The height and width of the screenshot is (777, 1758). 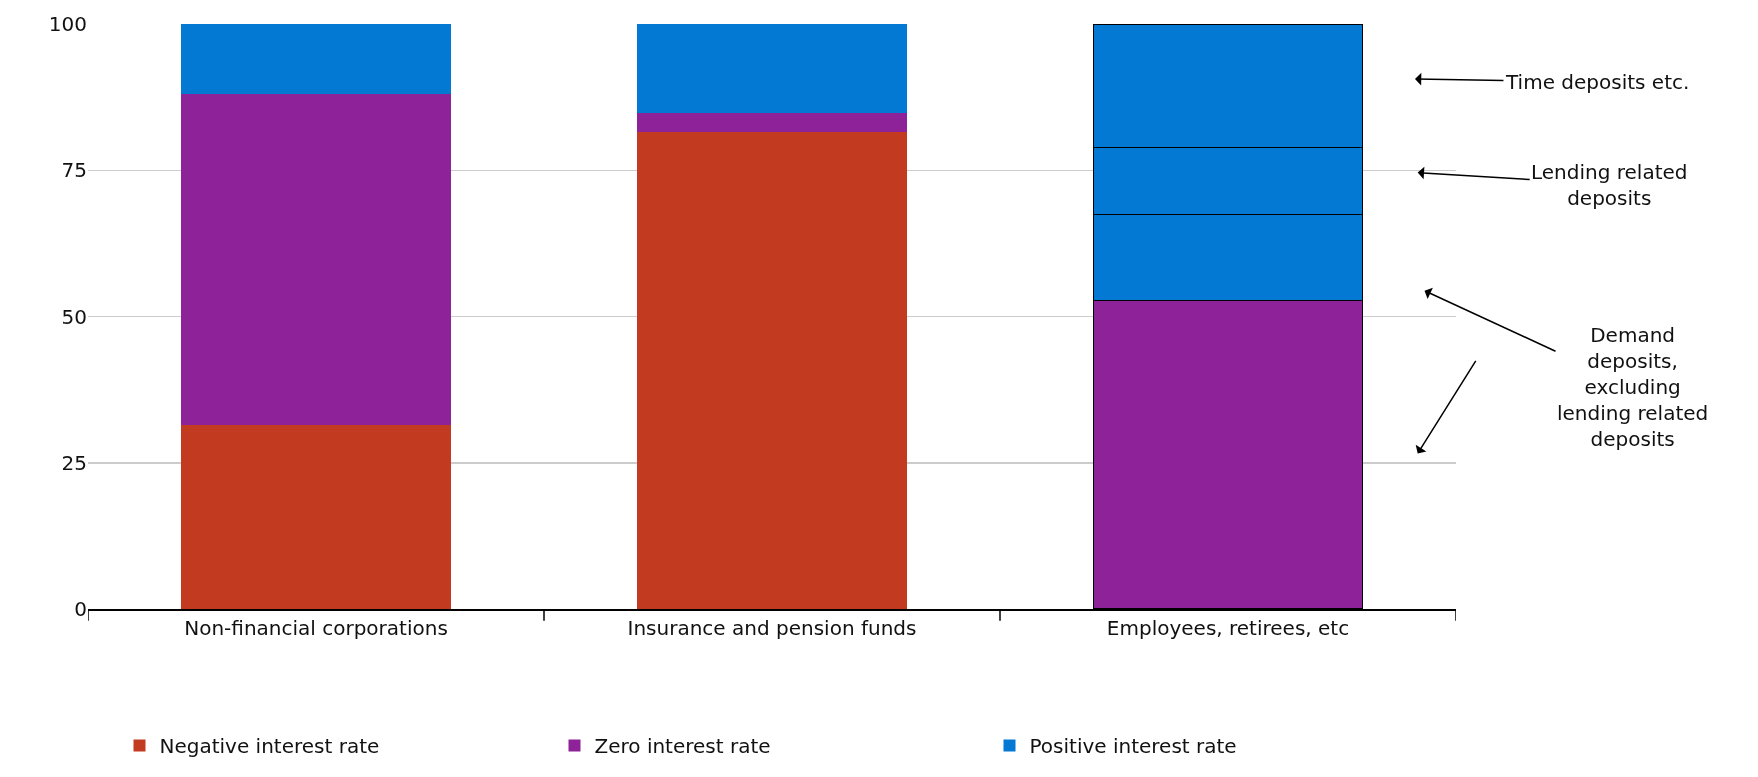 What do you see at coordinates (1609, 185) in the screenshot?
I see `text: Lending related deposits` at bounding box center [1609, 185].